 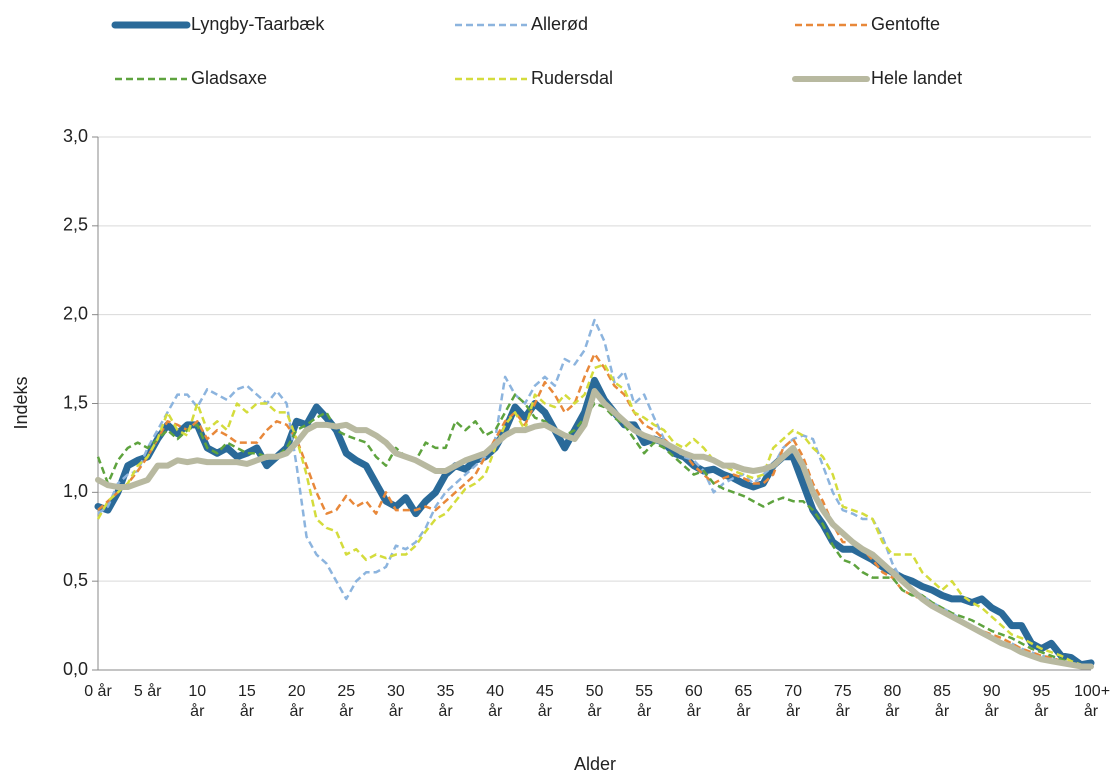 What do you see at coordinates (559, 24) in the screenshot?
I see `legend-label: Allerød` at bounding box center [559, 24].